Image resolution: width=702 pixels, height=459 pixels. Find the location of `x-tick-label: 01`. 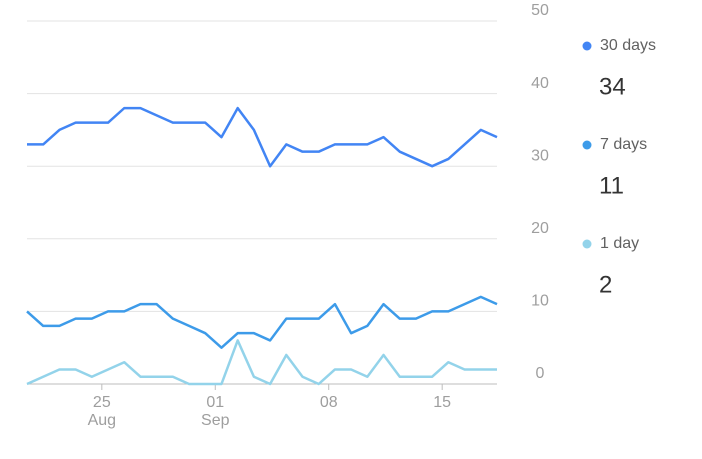

x-tick-label: 01 is located at coordinates (215, 402).